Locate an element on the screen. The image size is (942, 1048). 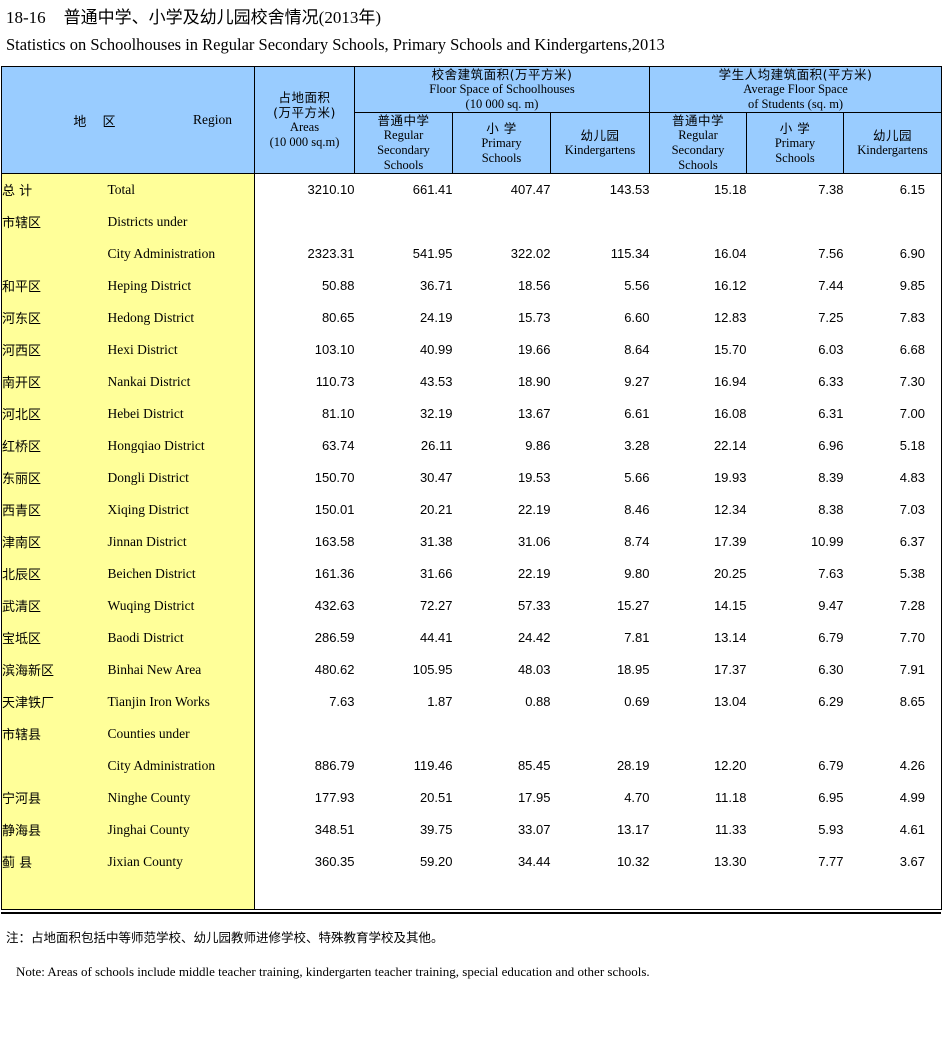
cell-value: 115.34 is located at coordinates (600, 253).